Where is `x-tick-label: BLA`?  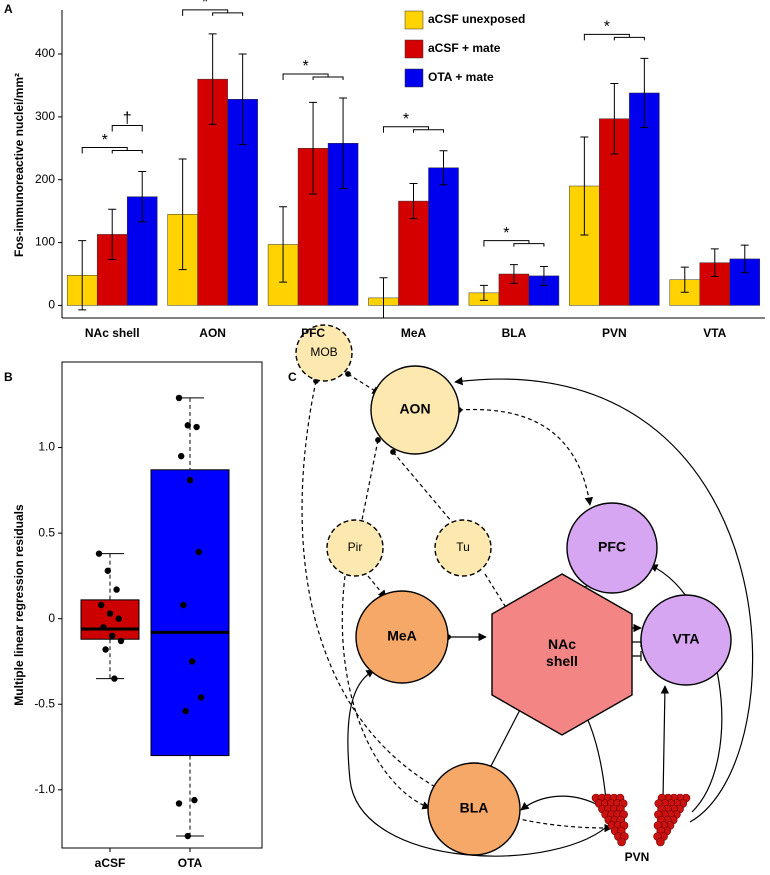 x-tick-label: BLA is located at coordinates (514, 333).